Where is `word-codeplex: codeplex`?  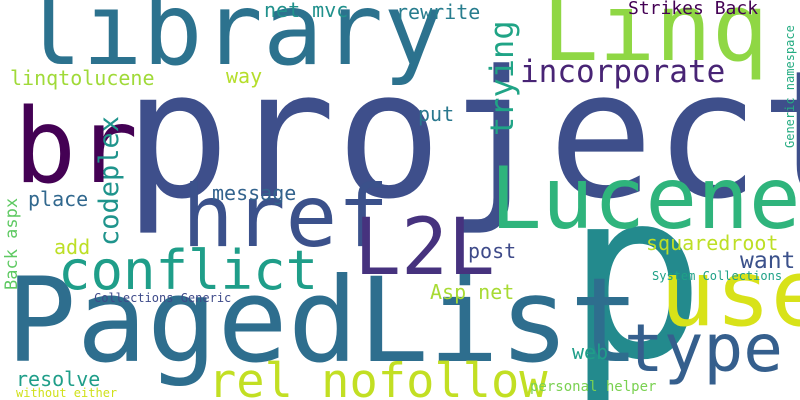 word-codeplex: codeplex is located at coordinates (109, 180).